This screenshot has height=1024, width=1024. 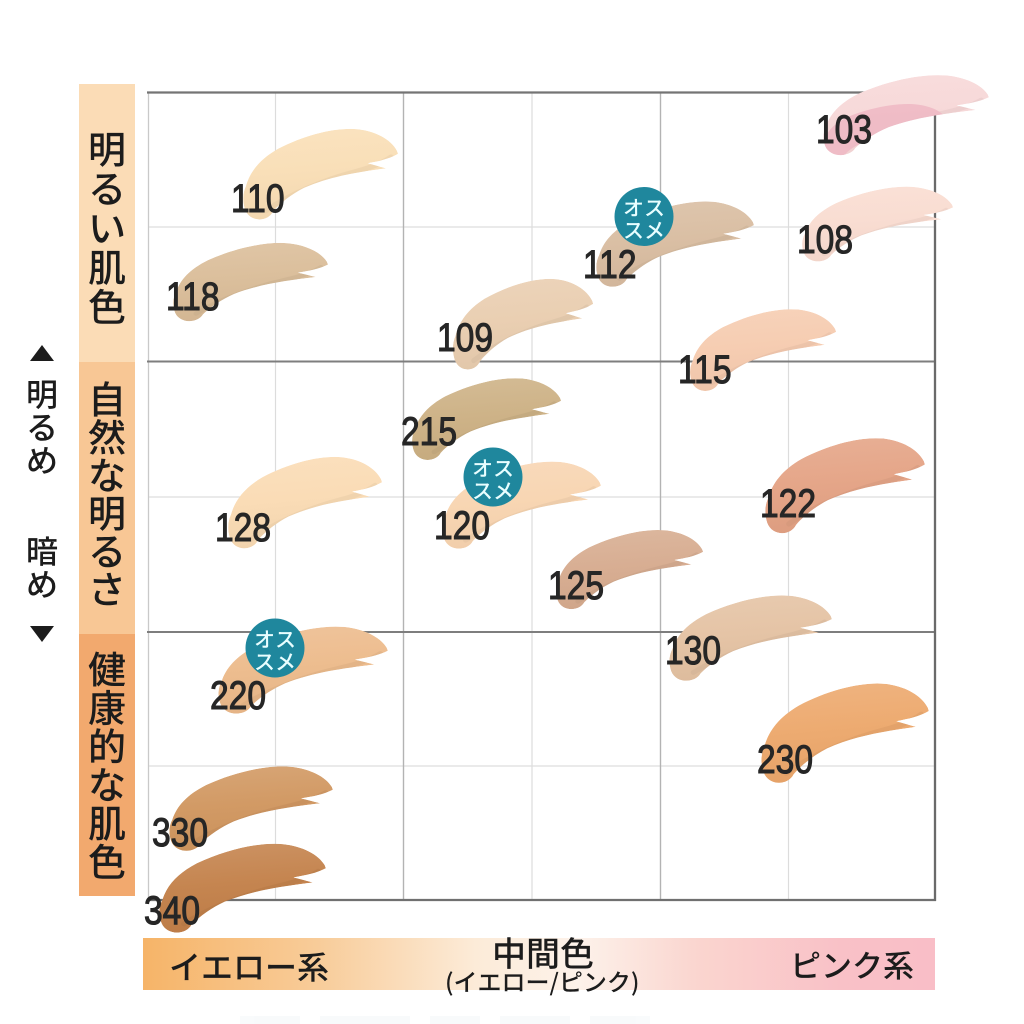 What do you see at coordinates (693, 650) in the screenshot?
I see `svg-text: 130` at bounding box center [693, 650].